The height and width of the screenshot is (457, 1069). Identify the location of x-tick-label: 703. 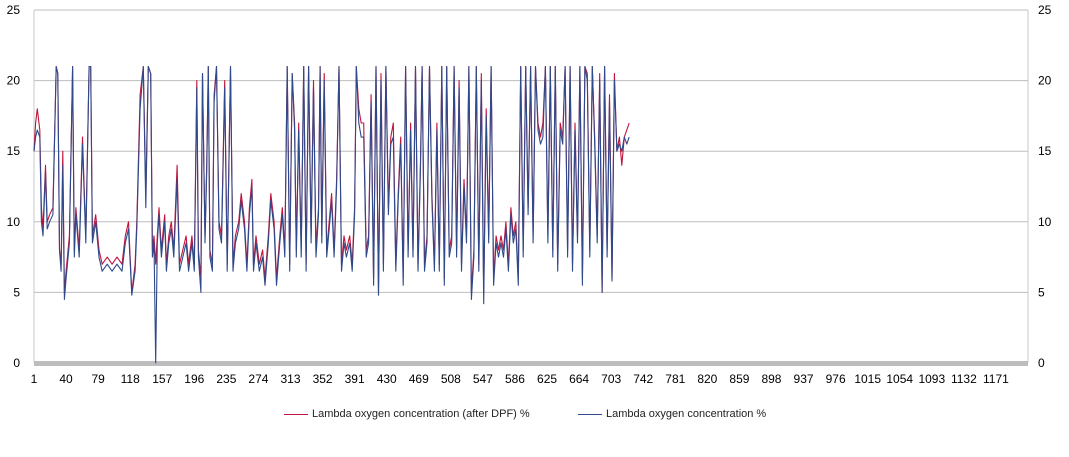
(611, 379).